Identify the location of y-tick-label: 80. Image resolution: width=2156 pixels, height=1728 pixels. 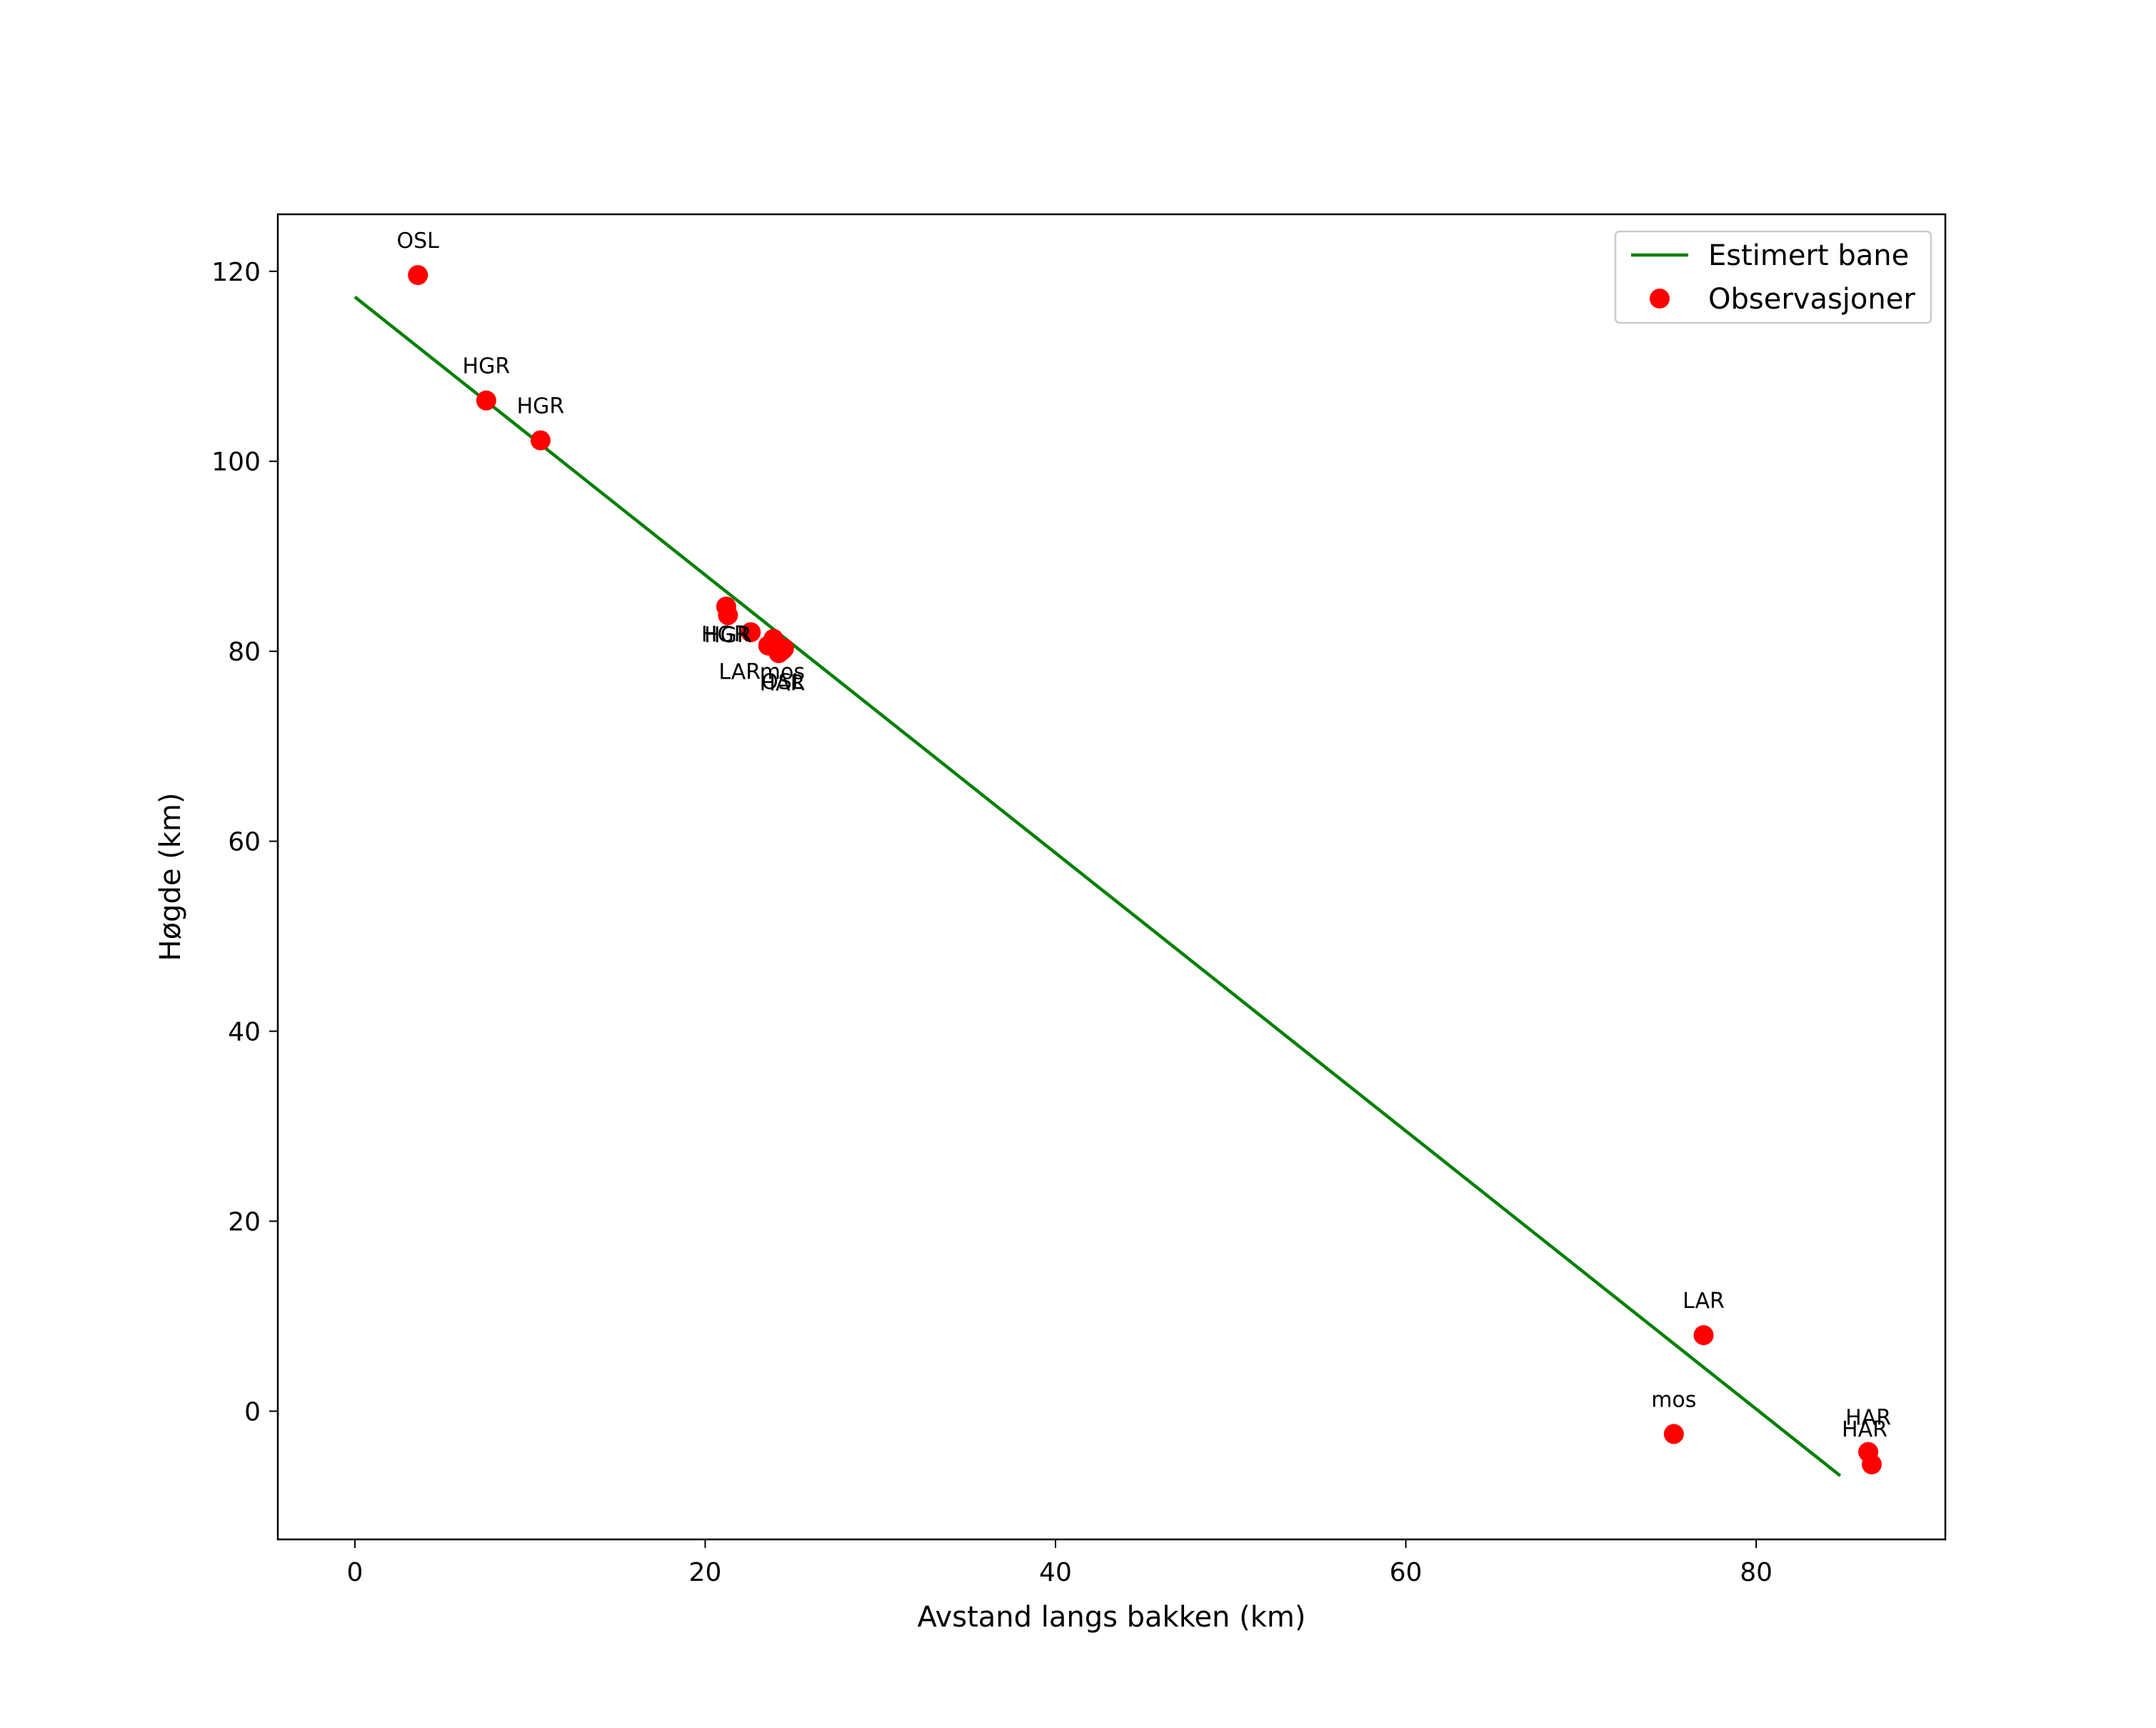
(244, 652).